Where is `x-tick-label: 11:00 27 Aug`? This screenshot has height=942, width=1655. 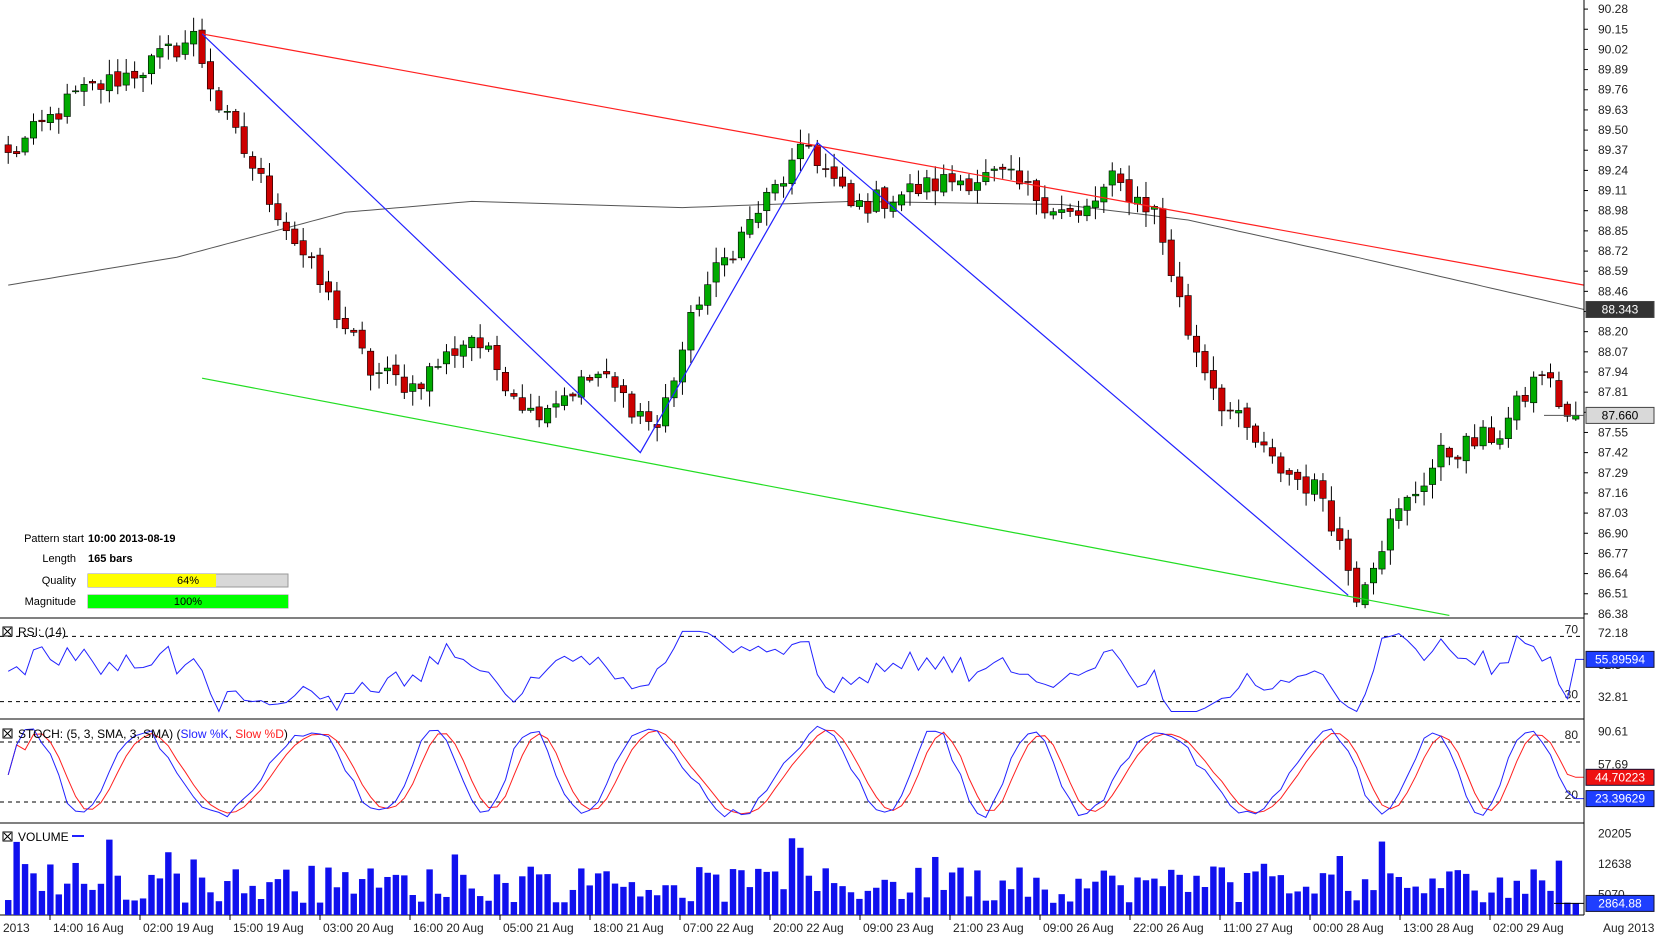
x-tick-label: 11:00 27 Aug is located at coordinates (1258, 928).